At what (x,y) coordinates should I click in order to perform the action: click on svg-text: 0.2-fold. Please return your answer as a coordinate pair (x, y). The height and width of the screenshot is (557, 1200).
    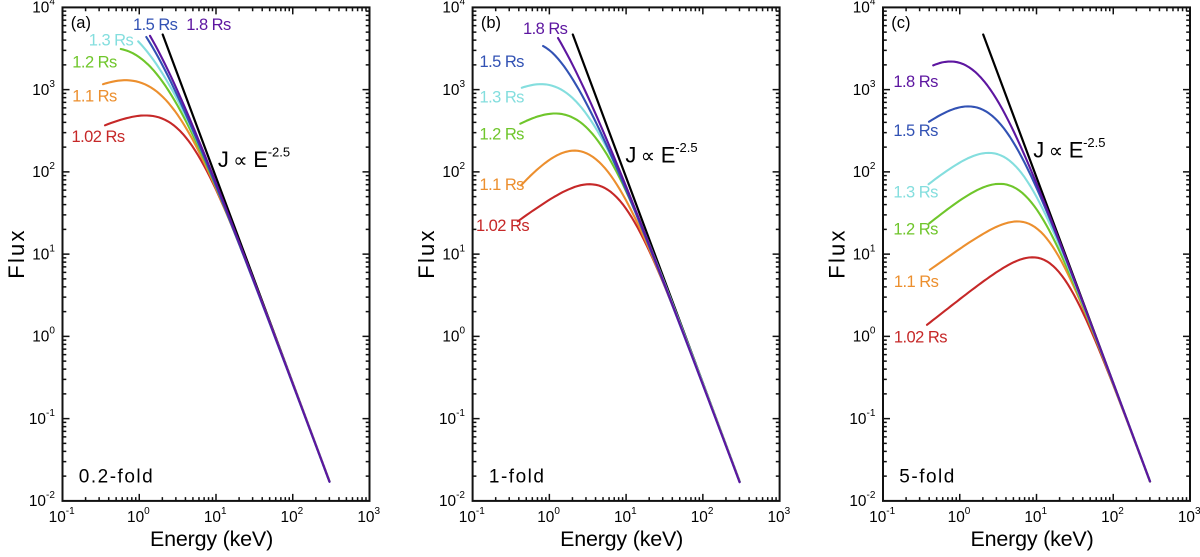
    Looking at the image, I should click on (116, 477).